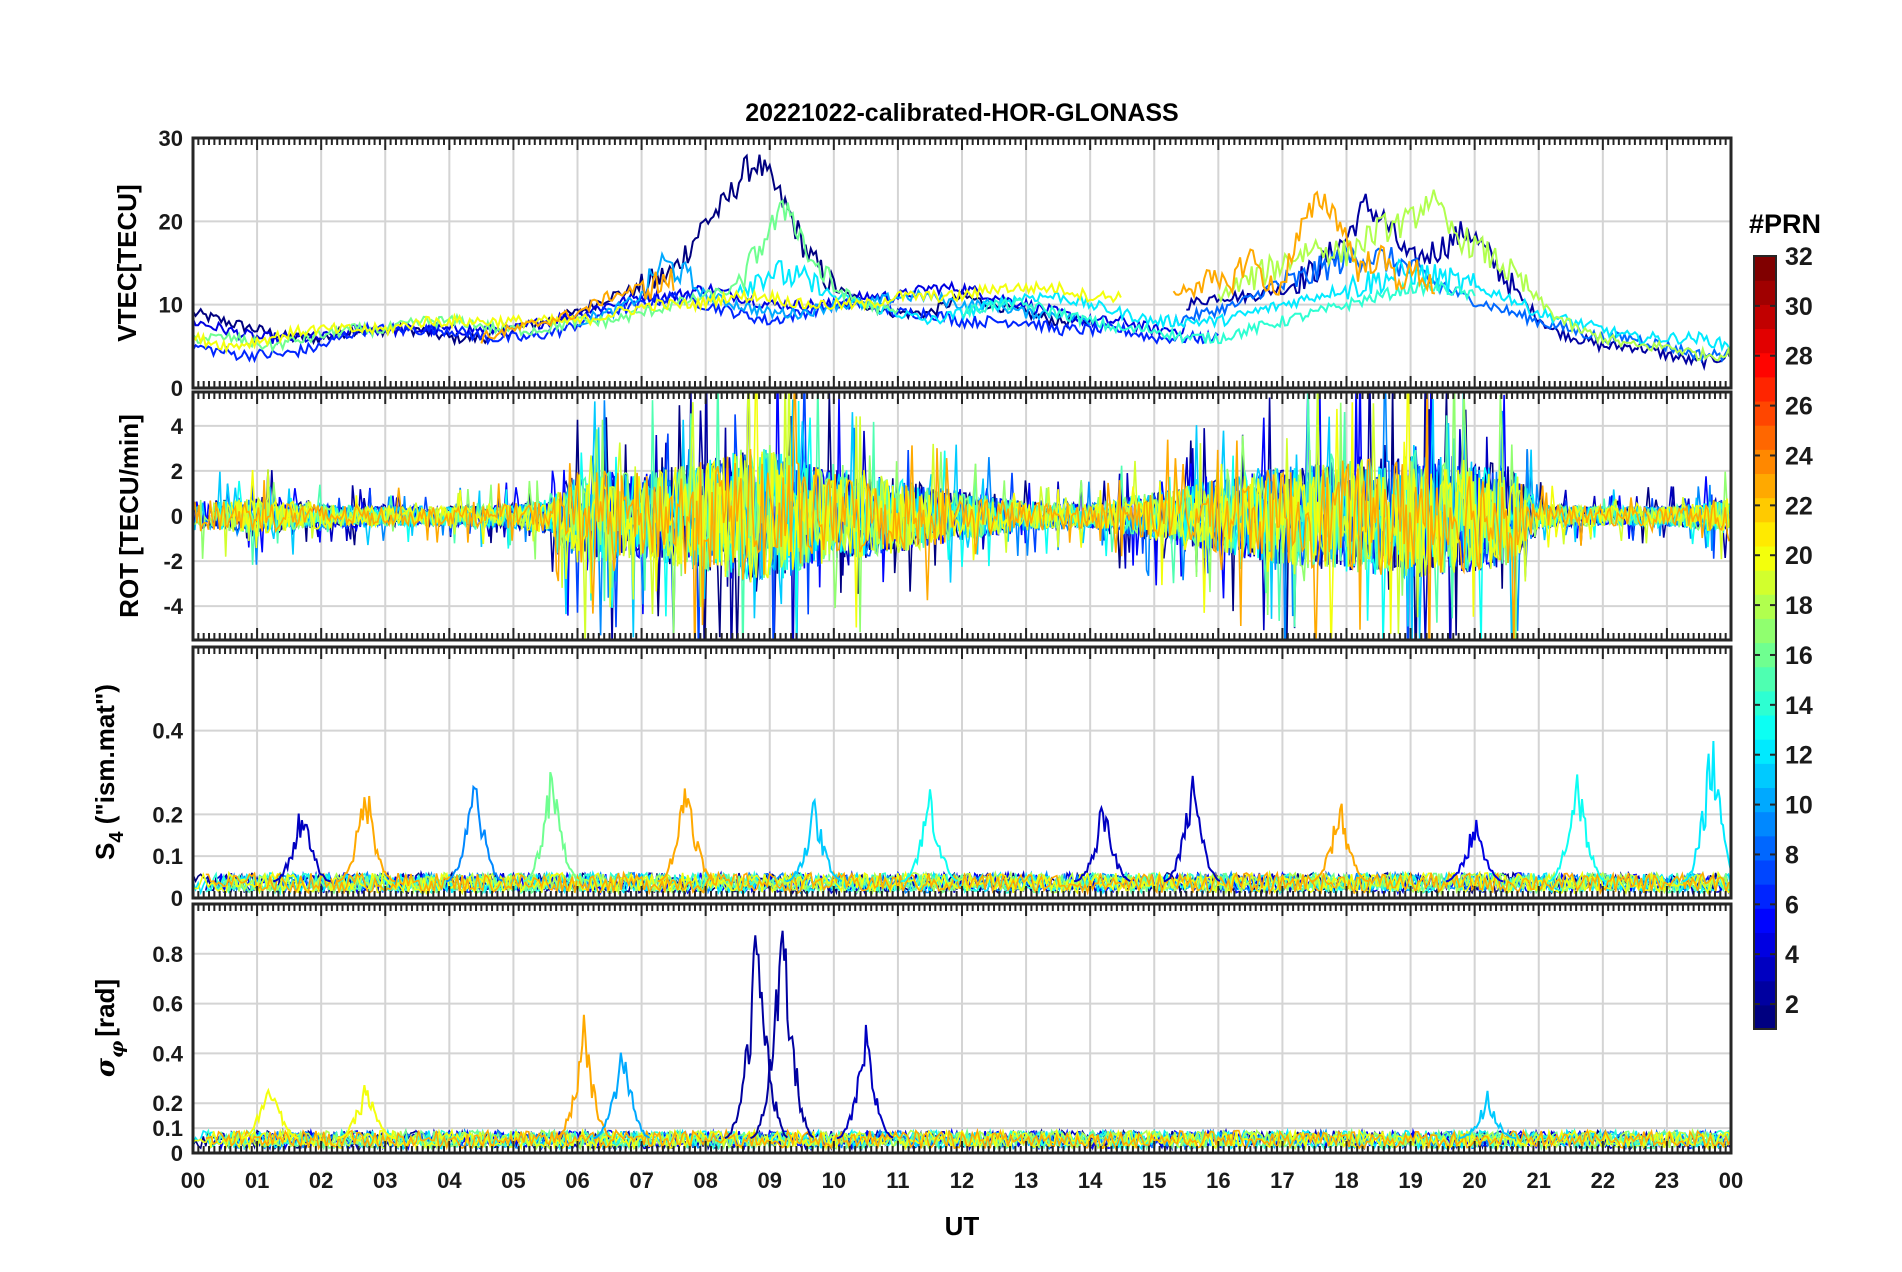 The width and height of the screenshot is (1902, 1272). What do you see at coordinates (1667, 1180) in the screenshot?
I see `x-tick-label: 23` at bounding box center [1667, 1180].